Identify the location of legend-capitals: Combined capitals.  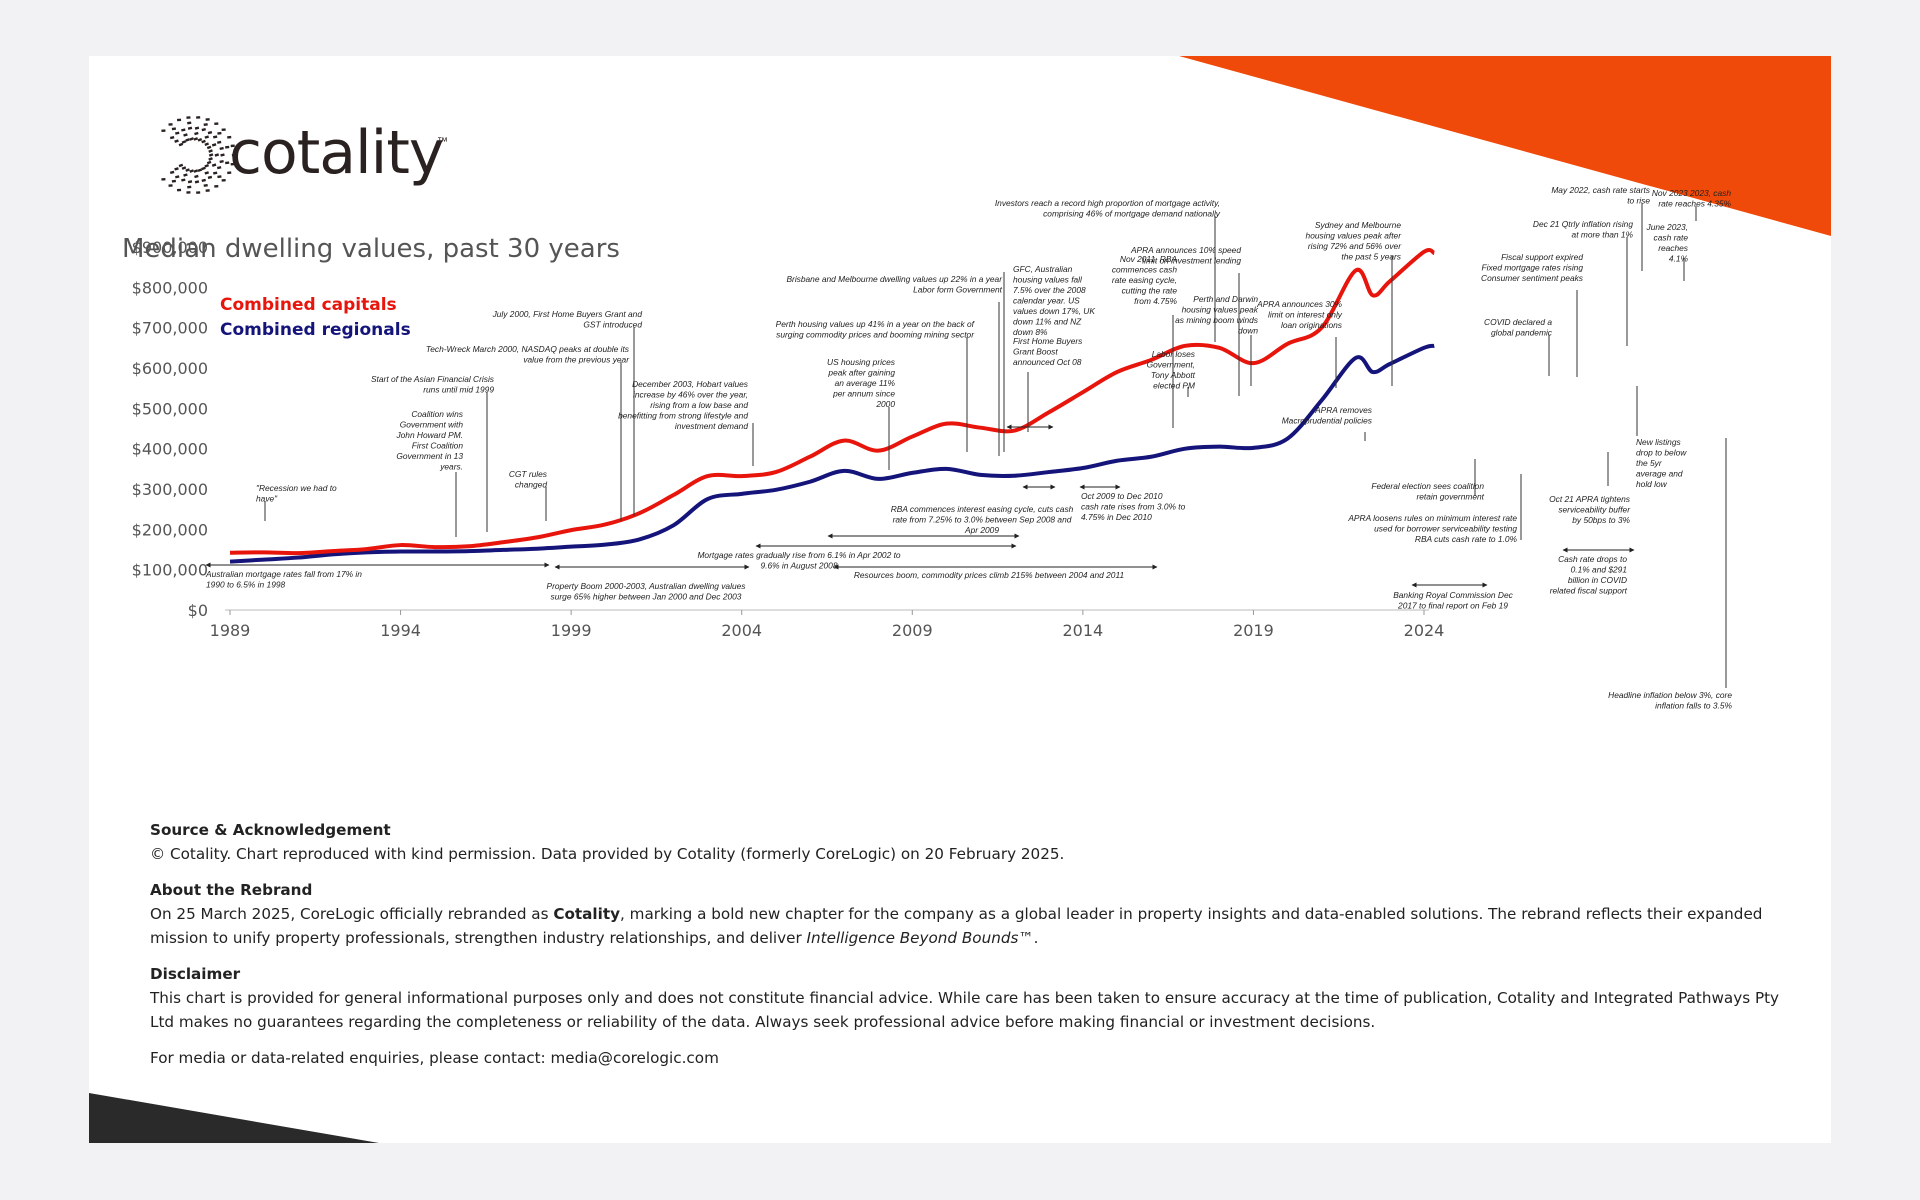
(308, 305).